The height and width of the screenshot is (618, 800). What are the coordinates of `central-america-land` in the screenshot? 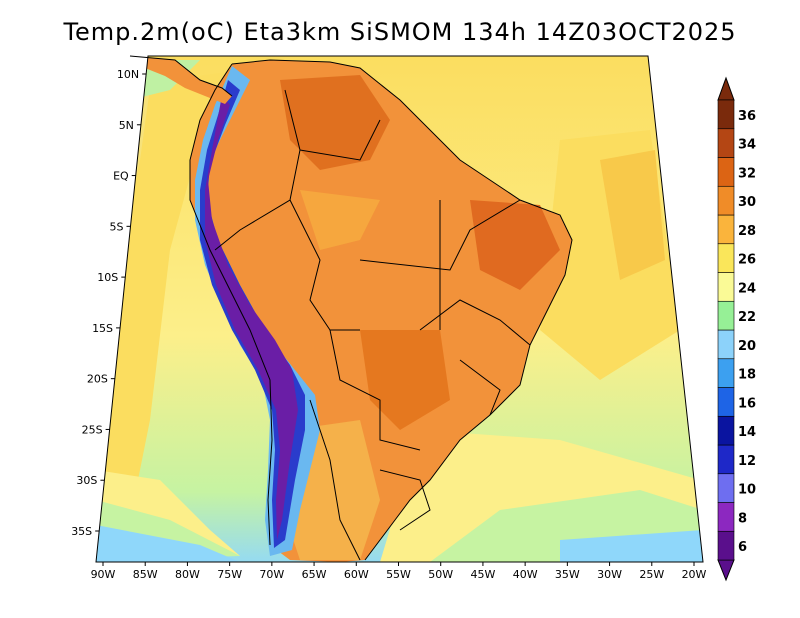 It's located at (181, 80).